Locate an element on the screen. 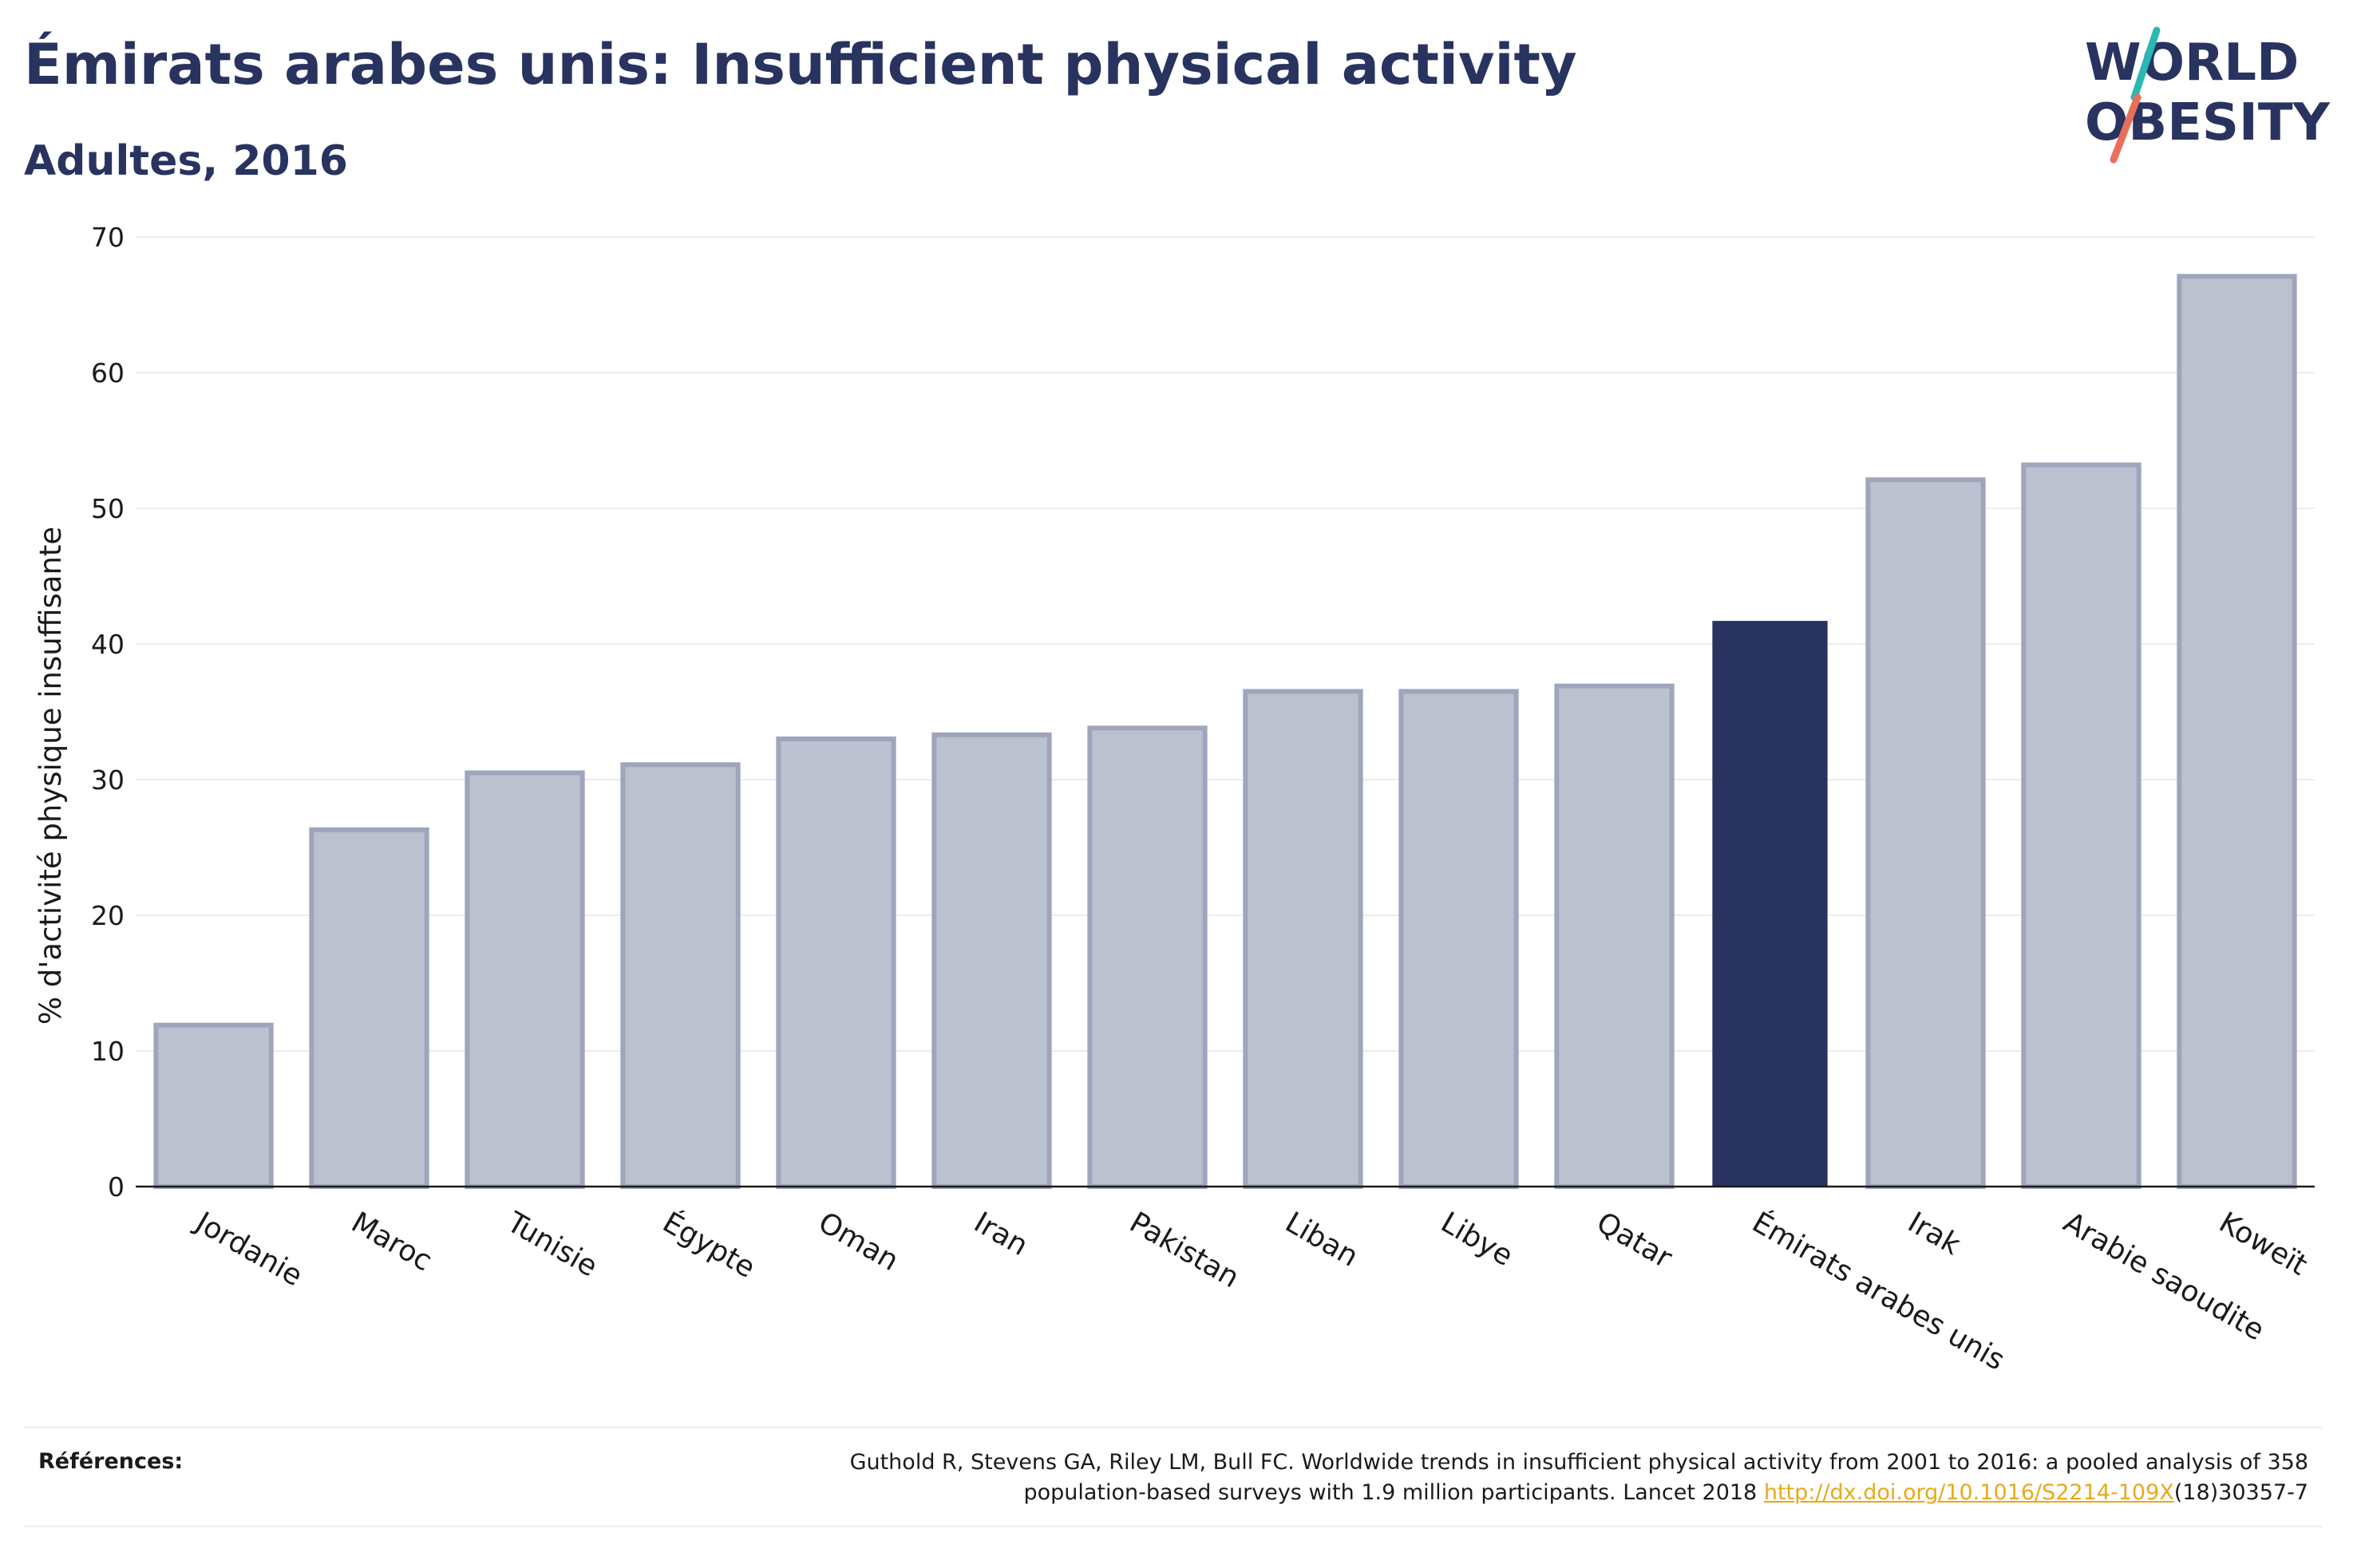 The height and width of the screenshot is (1568, 2361). x-tick-label: Oman is located at coordinates (858, 1242).